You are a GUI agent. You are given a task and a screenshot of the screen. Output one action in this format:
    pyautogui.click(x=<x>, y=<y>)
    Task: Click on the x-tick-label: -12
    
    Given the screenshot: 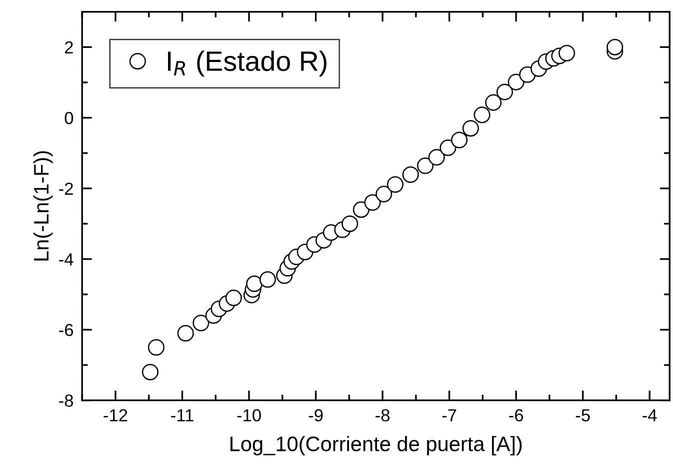 What is the action you would take?
    pyautogui.click(x=116, y=415)
    